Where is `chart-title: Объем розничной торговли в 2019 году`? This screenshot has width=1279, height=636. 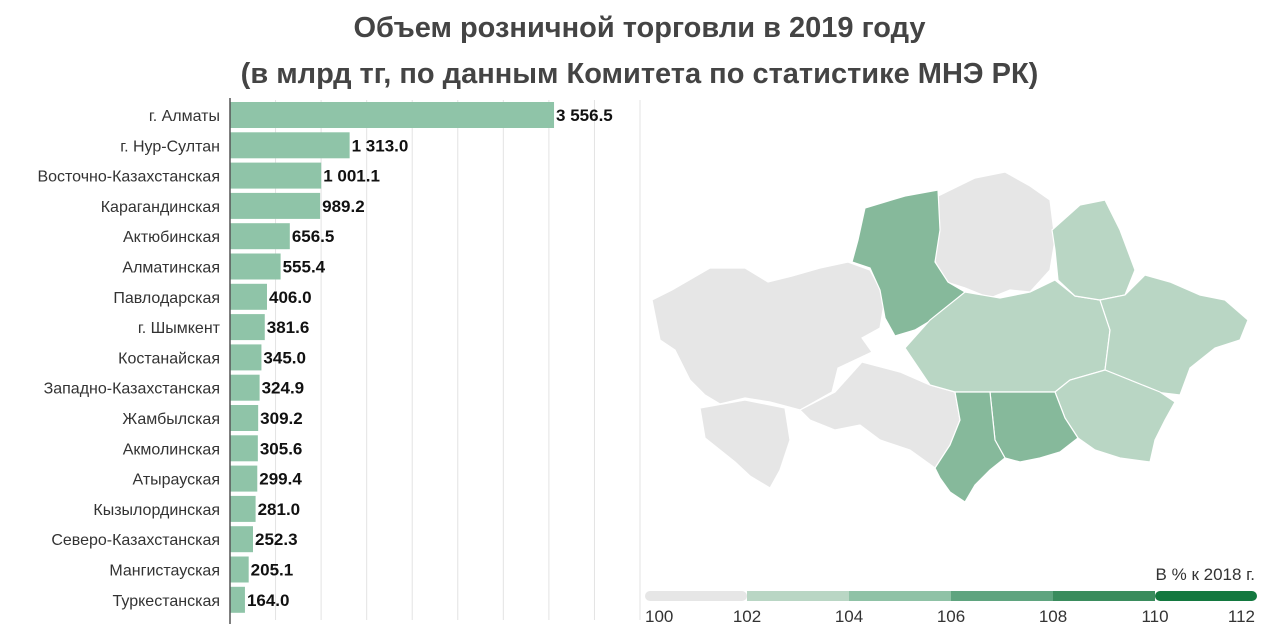
chart-title: Объем розничной торговли в 2019 году is located at coordinates (639, 28).